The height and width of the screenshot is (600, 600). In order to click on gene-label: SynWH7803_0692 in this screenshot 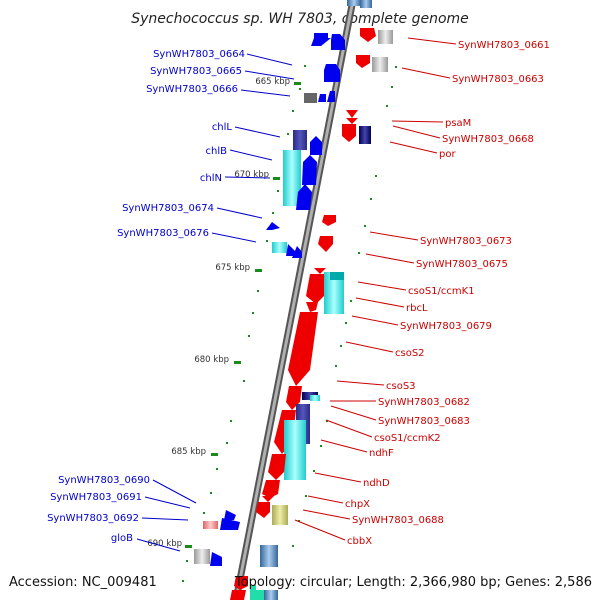, I will do `click(93, 518)`.